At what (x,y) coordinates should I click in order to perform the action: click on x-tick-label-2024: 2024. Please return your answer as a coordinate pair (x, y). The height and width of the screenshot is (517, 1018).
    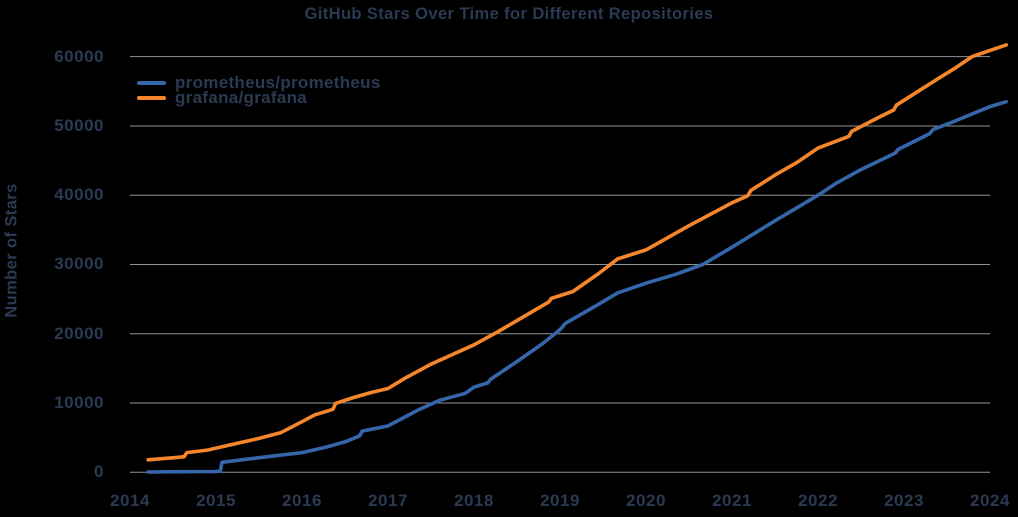
    Looking at the image, I should click on (990, 500).